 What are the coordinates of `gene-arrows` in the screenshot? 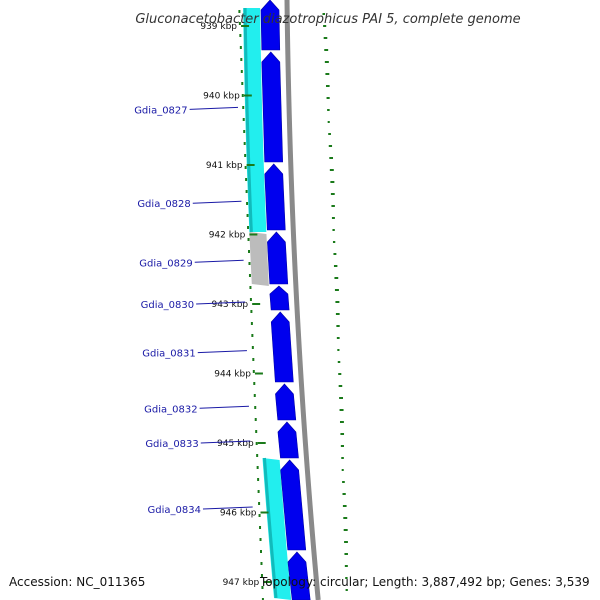 It's located at (285, 300).